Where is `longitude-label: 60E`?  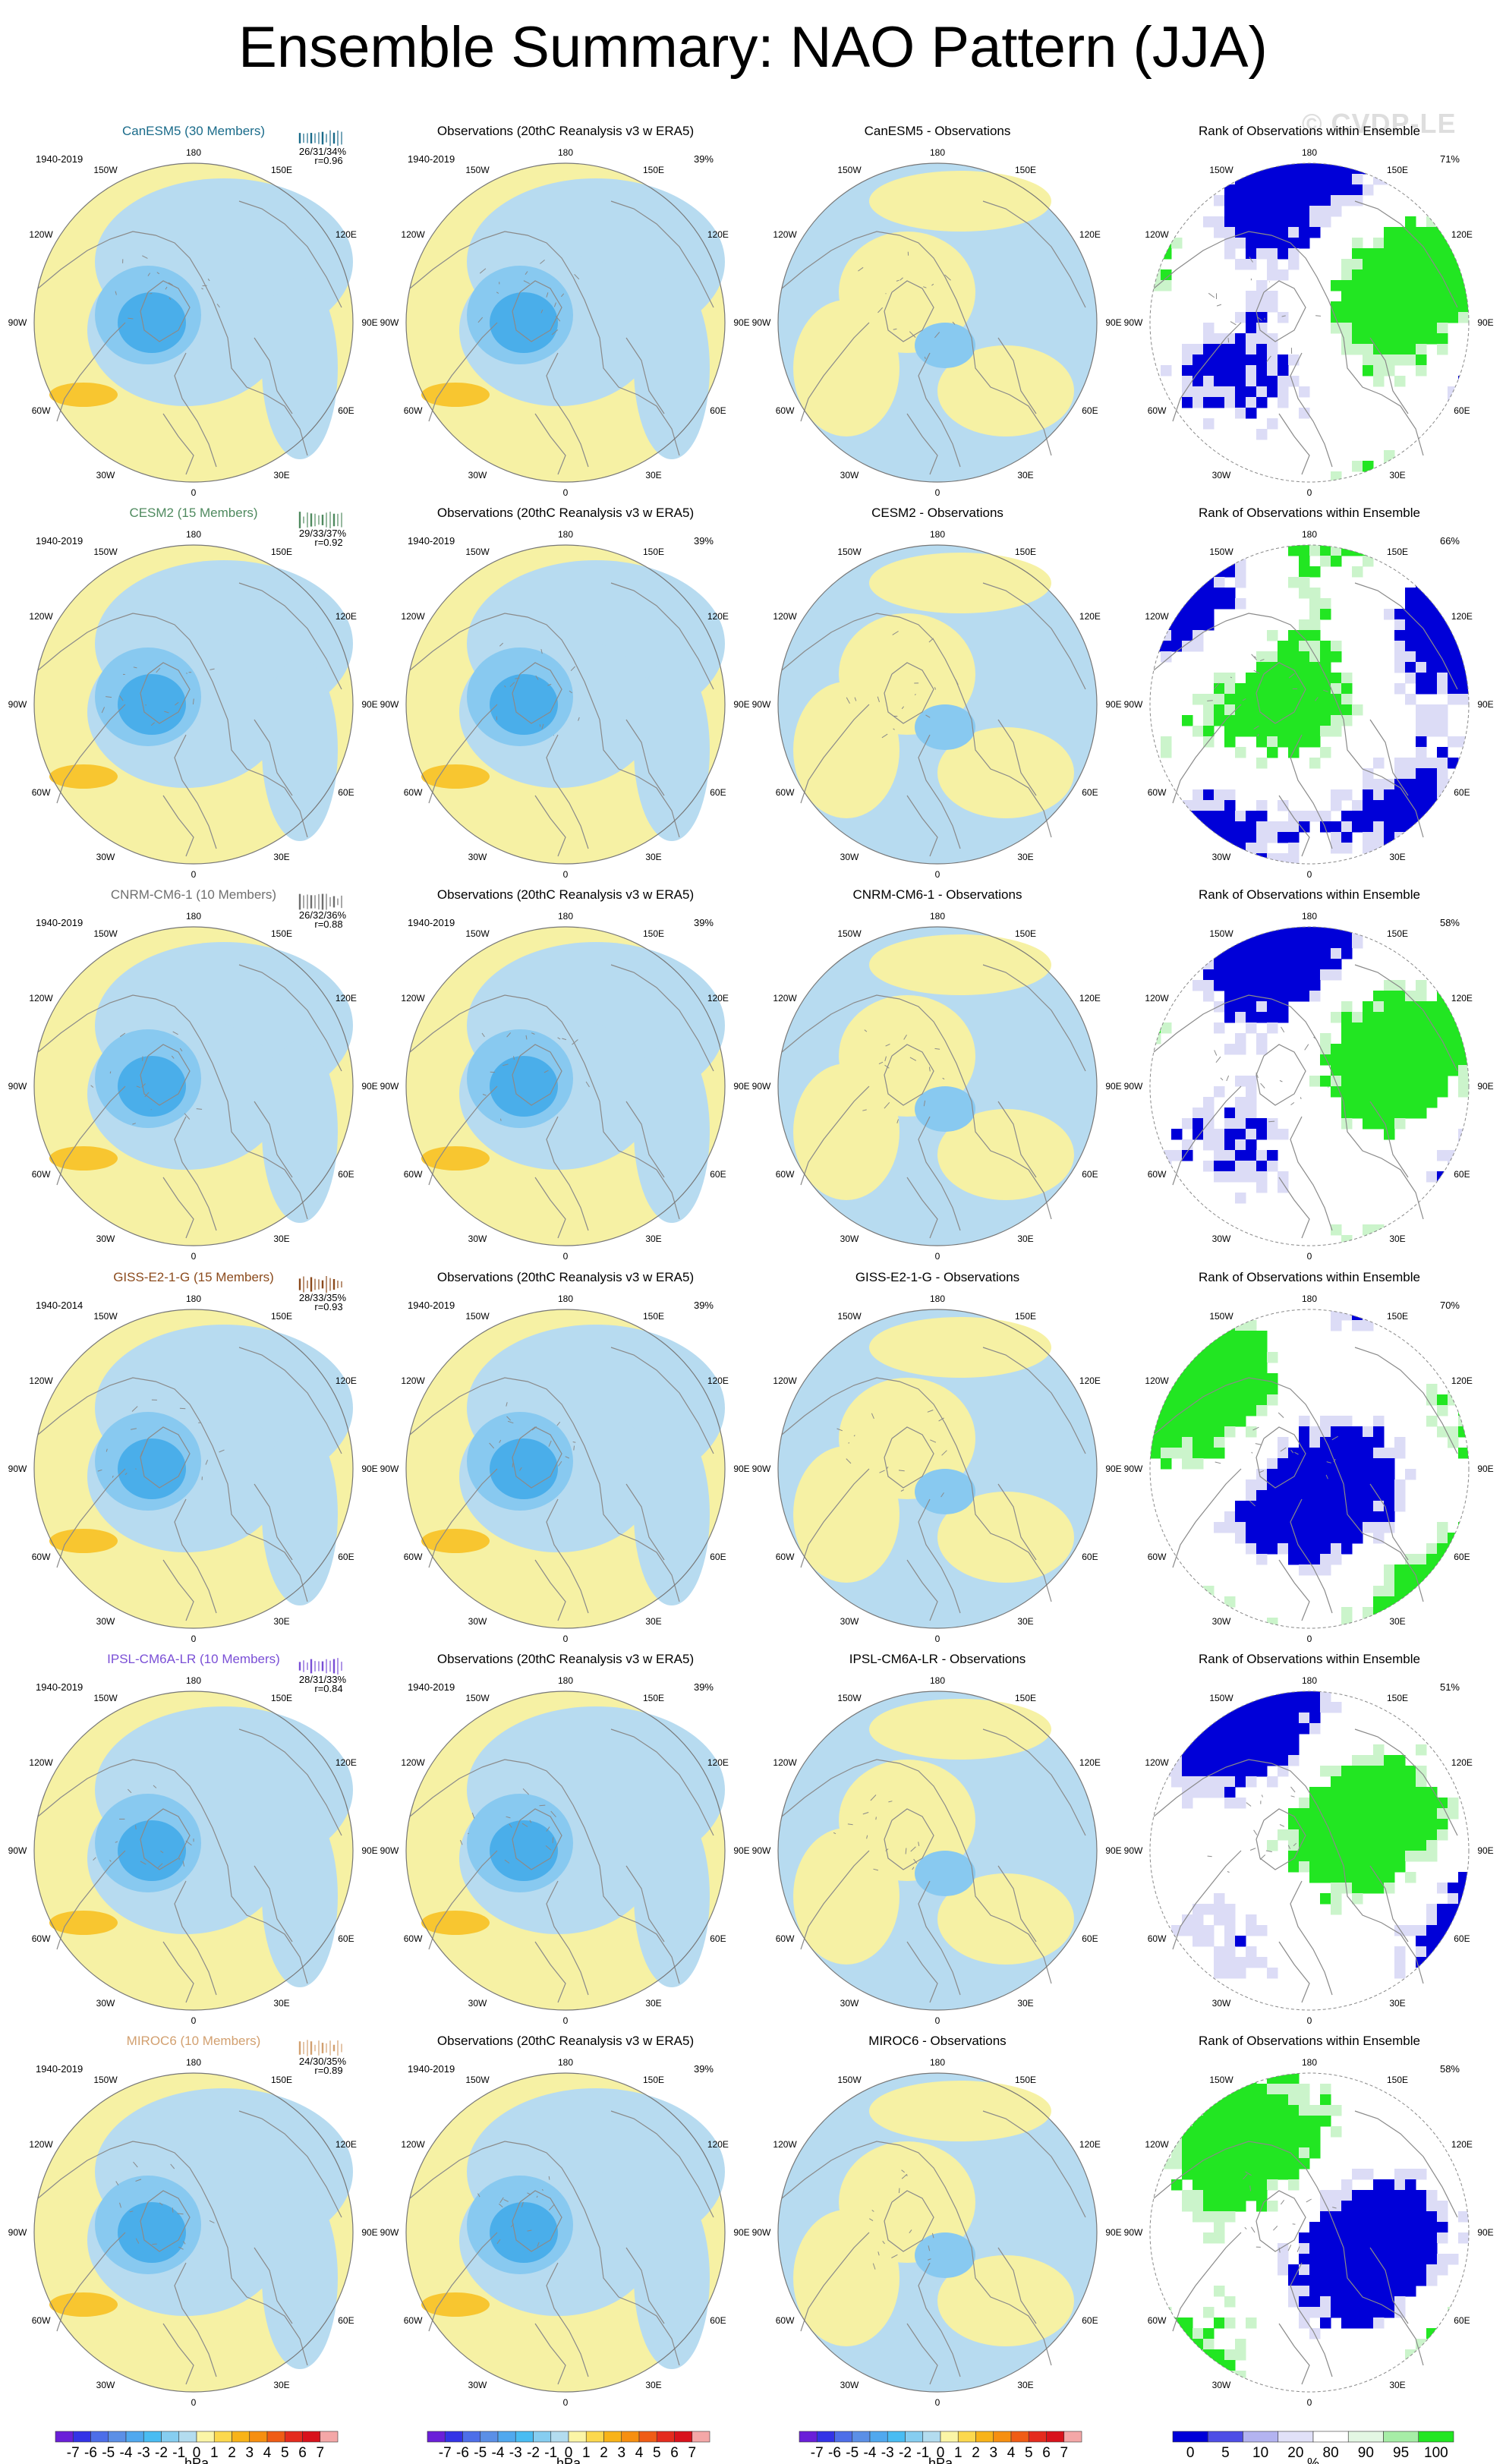 longitude-label: 60E is located at coordinates (1462, 1939).